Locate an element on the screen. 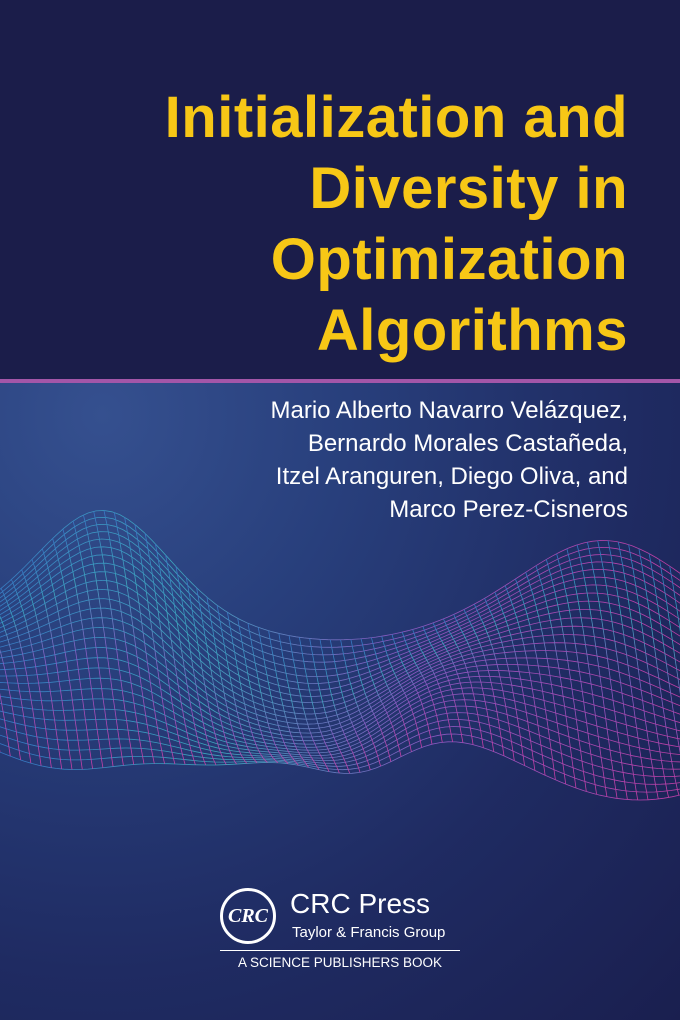 This screenshot has height=1020, width=680. title-line: Optimization is located at coordinates (449, 259).